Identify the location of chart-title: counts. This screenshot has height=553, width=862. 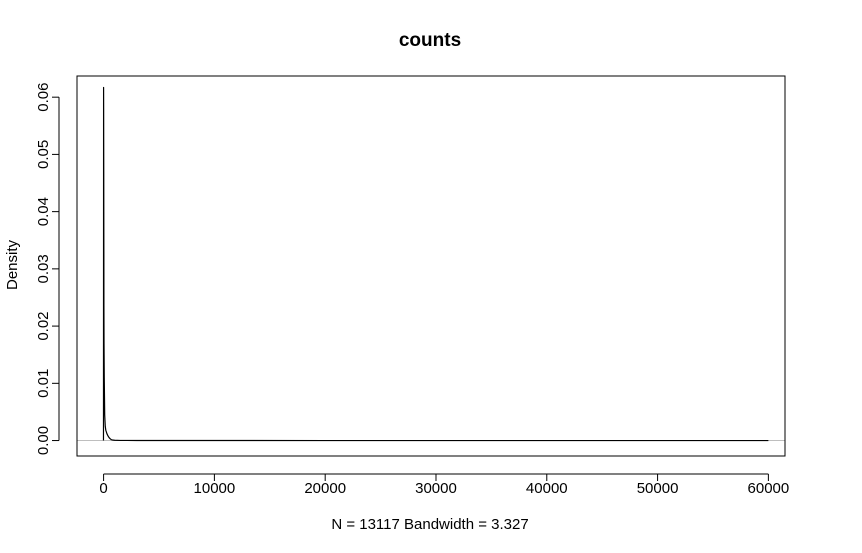
(430, 40).